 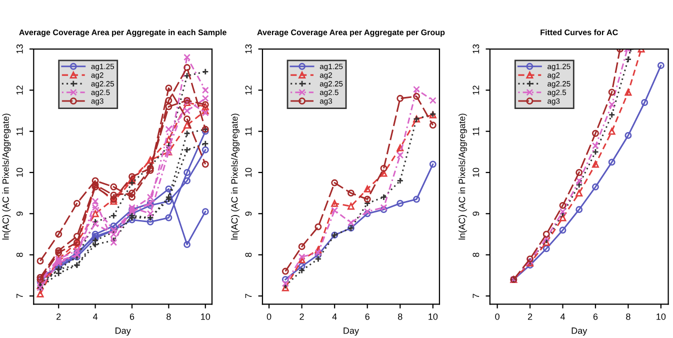 I want to click on chart-title: Average Coverage Area per Aggregate in each Sample, so click(x=122, y=33).